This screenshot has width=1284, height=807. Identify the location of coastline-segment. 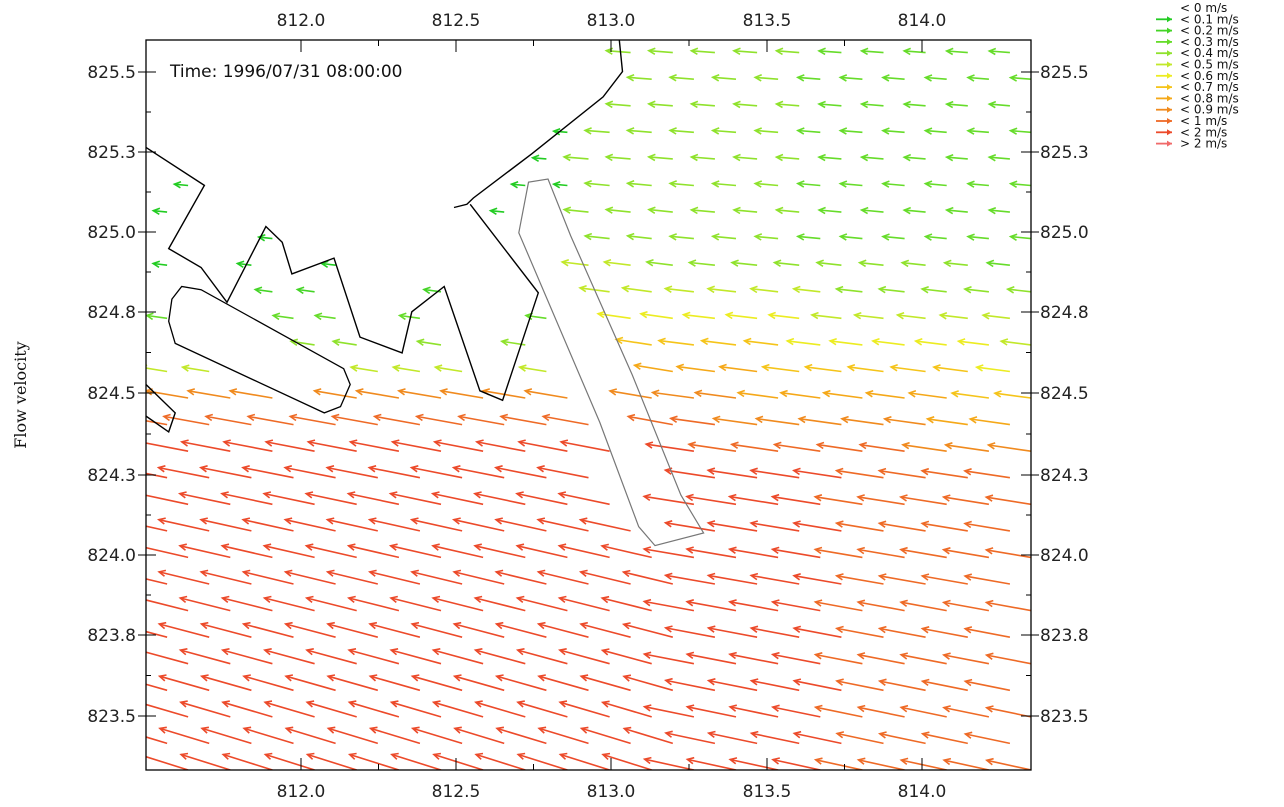
(343, 274).